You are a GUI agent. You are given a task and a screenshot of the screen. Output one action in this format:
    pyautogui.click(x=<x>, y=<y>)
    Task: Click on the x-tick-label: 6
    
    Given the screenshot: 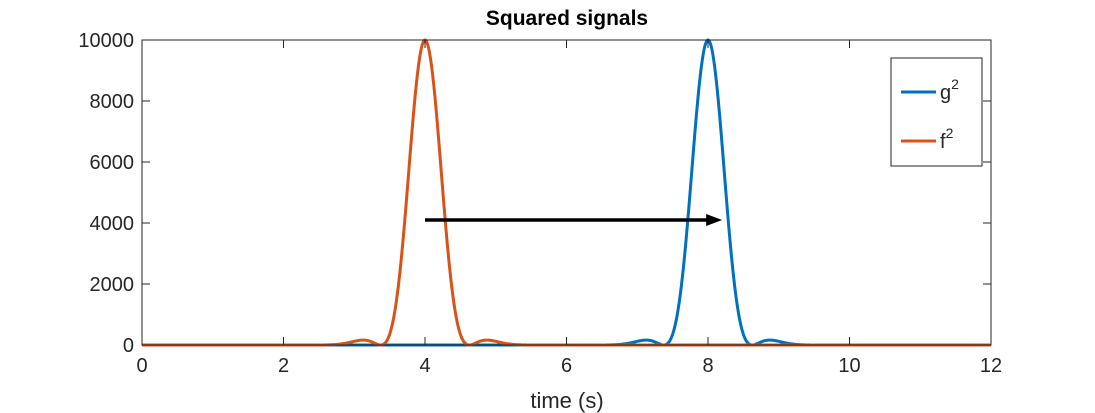 What is the action you would take?
    pyautogui.click(x=566, y=366)
    